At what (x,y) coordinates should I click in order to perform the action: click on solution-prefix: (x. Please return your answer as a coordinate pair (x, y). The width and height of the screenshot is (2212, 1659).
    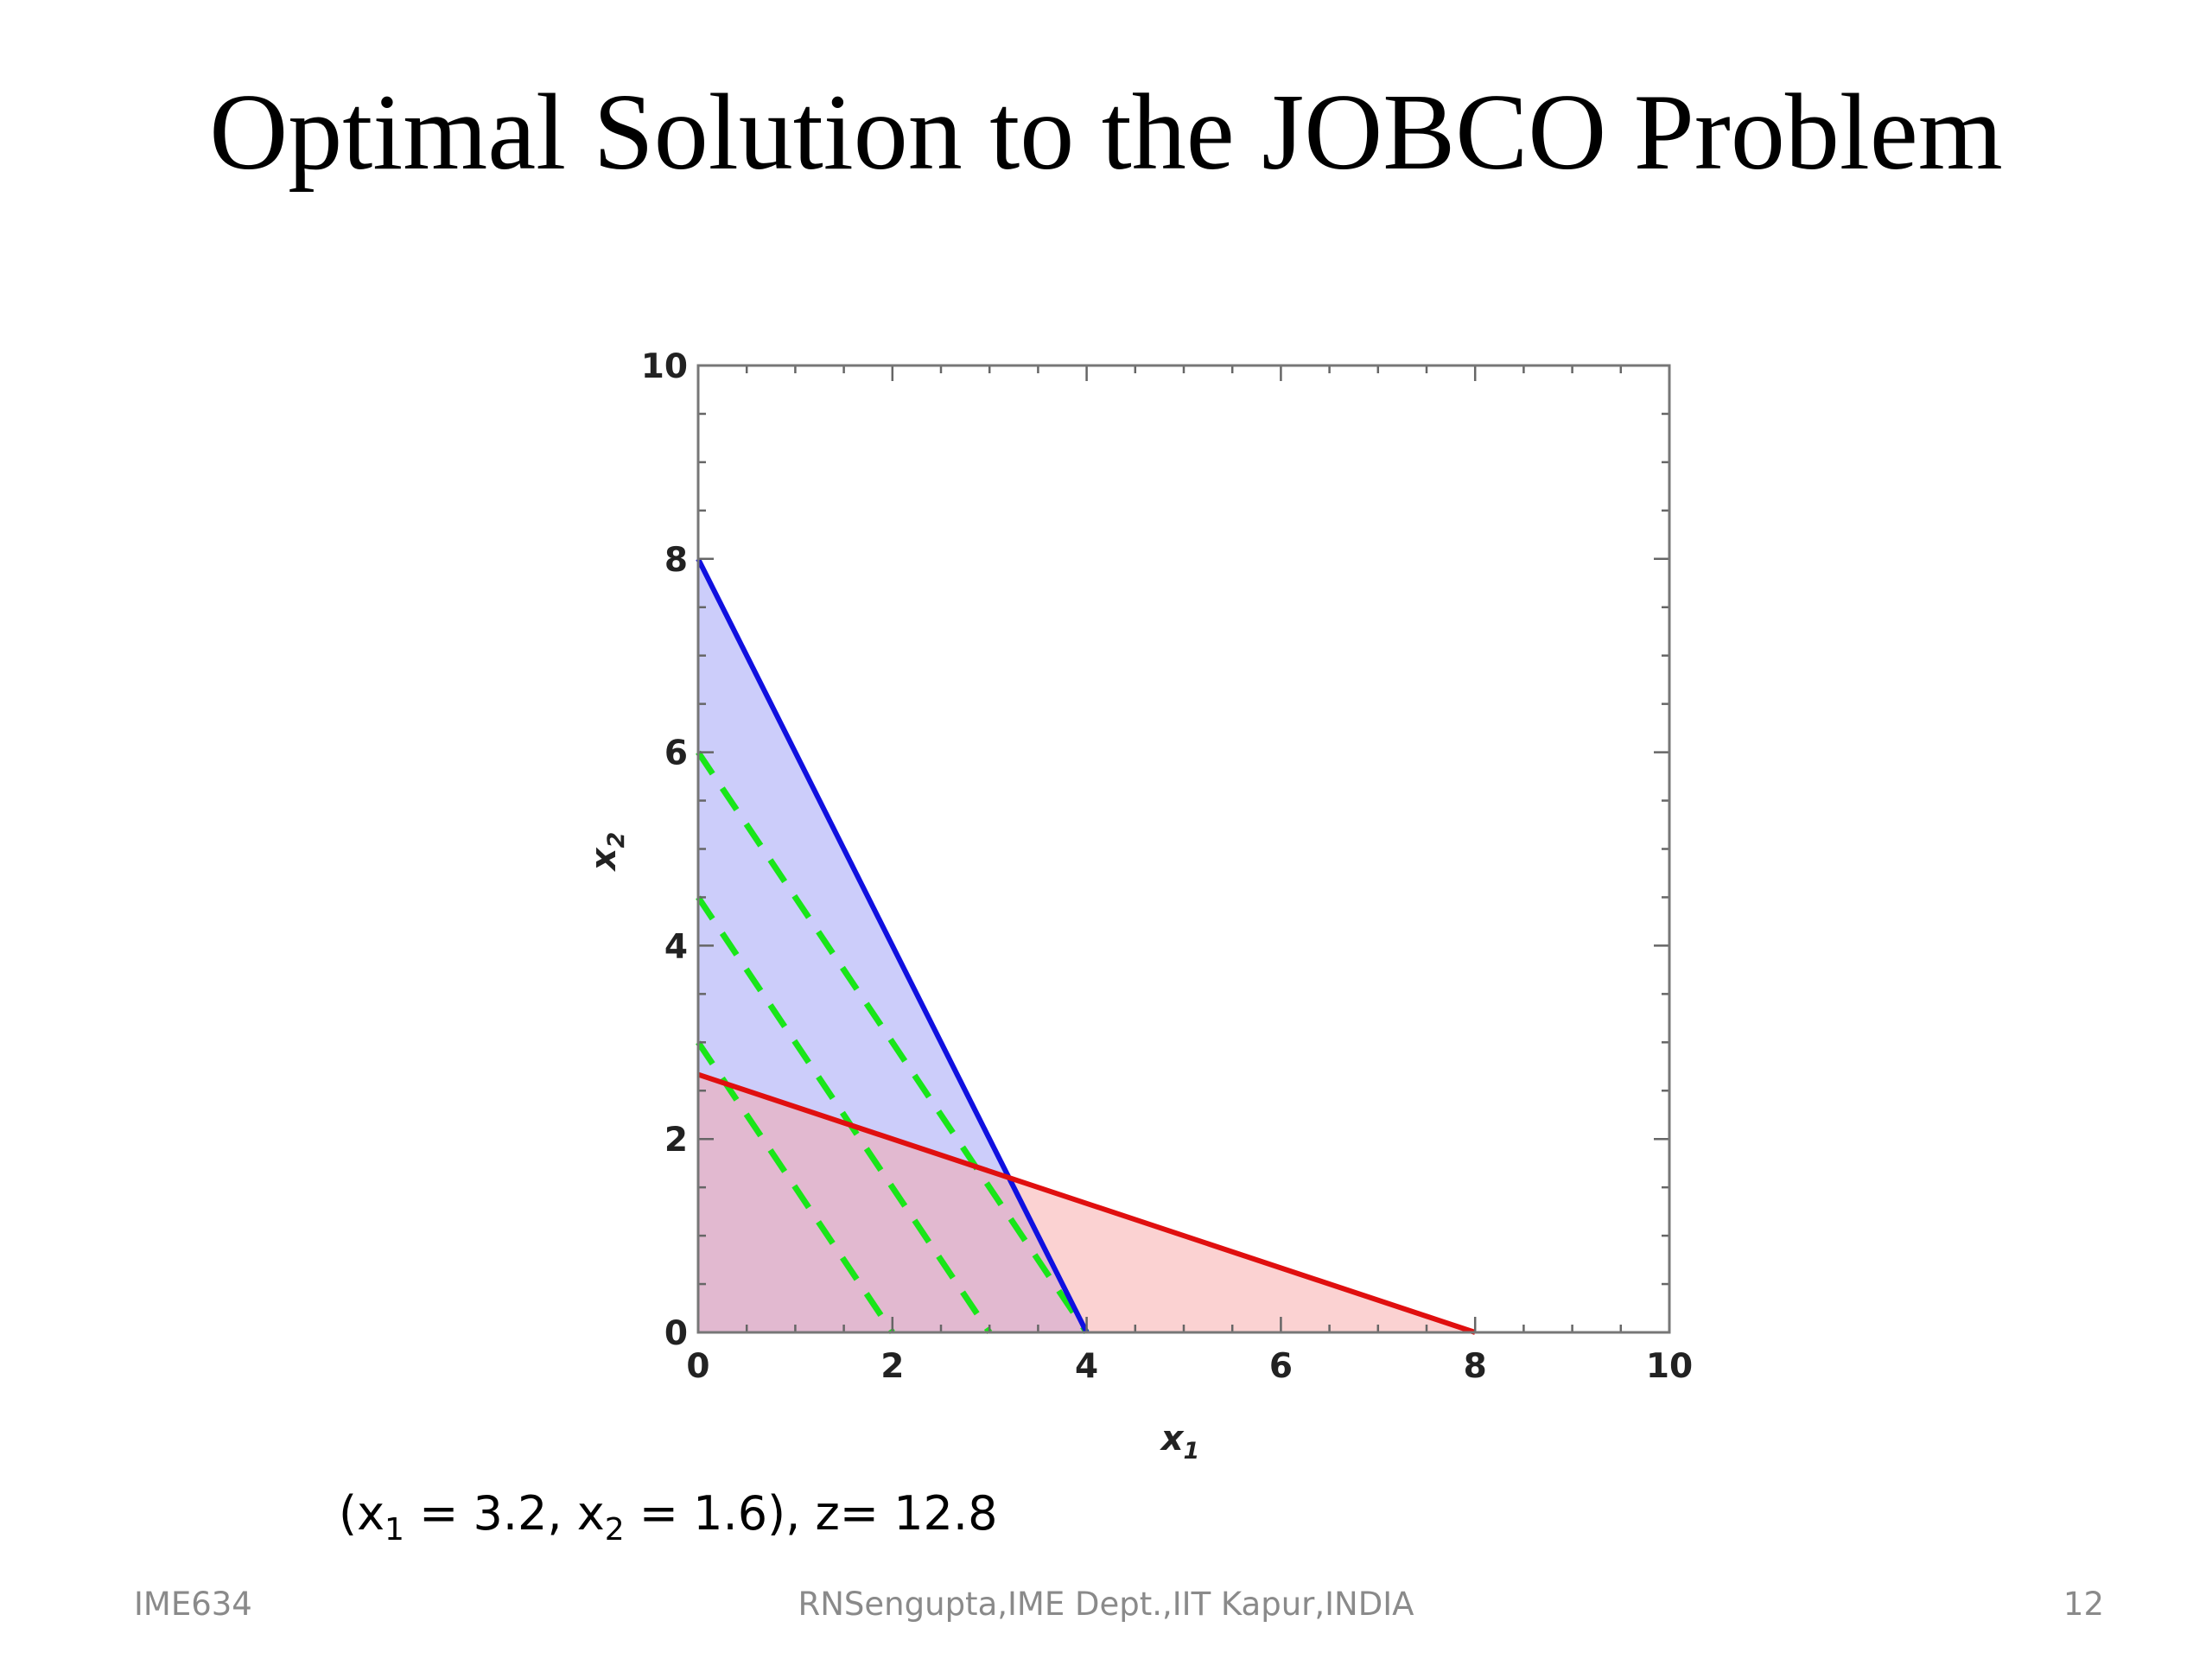
    Looking at the image, I should click on (362, 1513).